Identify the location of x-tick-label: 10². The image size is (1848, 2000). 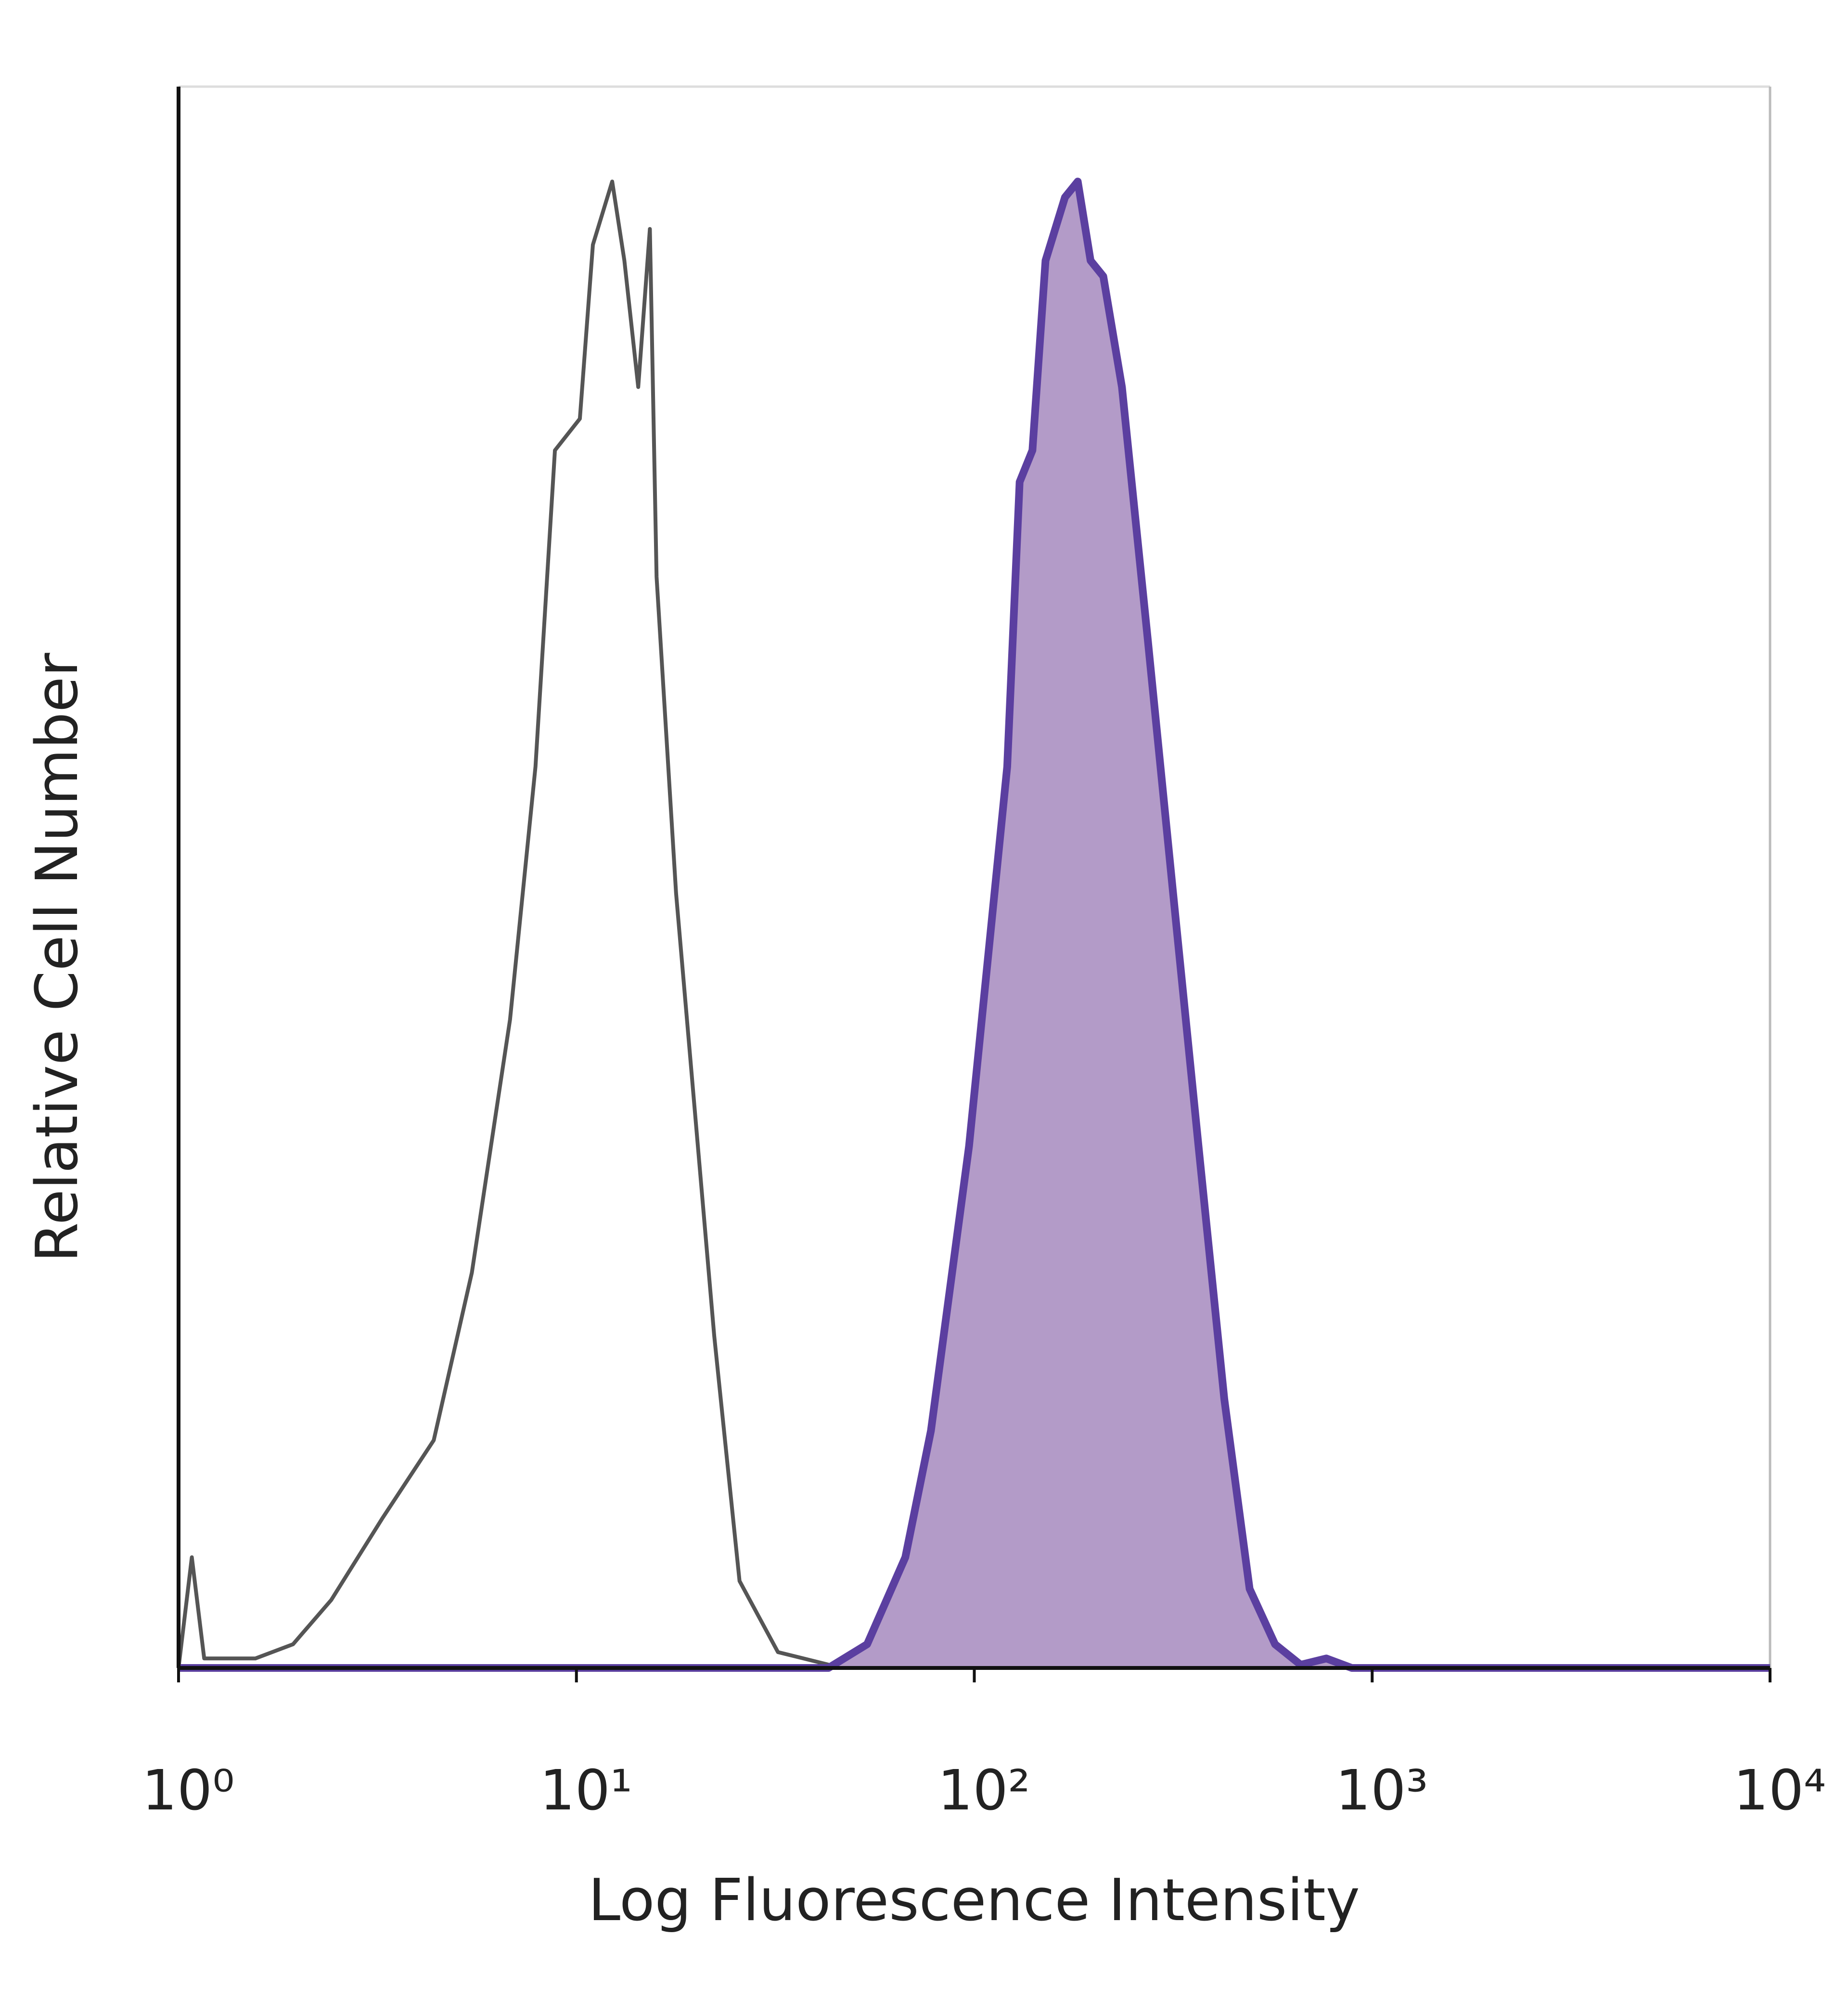
(983, 1790).